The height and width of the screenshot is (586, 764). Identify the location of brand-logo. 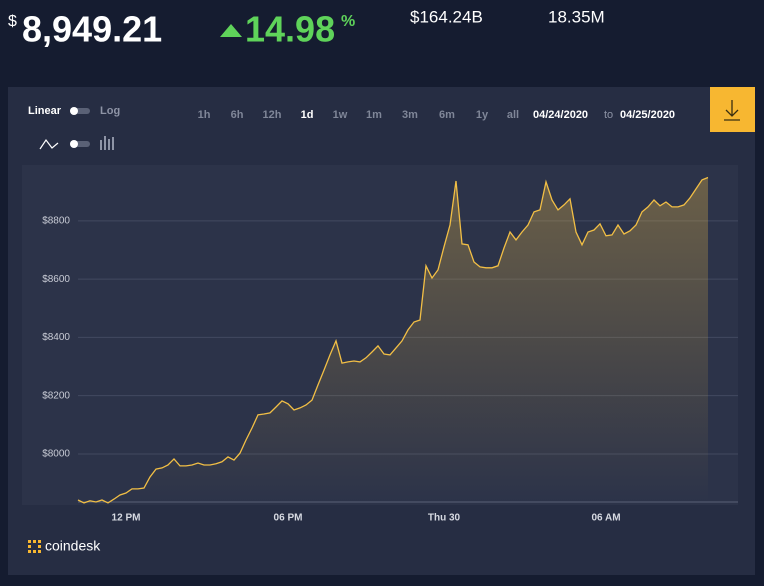
(34, 546).